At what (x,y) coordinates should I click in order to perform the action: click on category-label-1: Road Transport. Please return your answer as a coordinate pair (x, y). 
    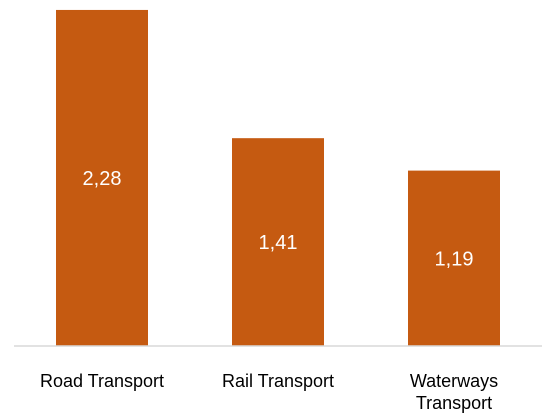
    Looking at the image, I should click on (102, 381).